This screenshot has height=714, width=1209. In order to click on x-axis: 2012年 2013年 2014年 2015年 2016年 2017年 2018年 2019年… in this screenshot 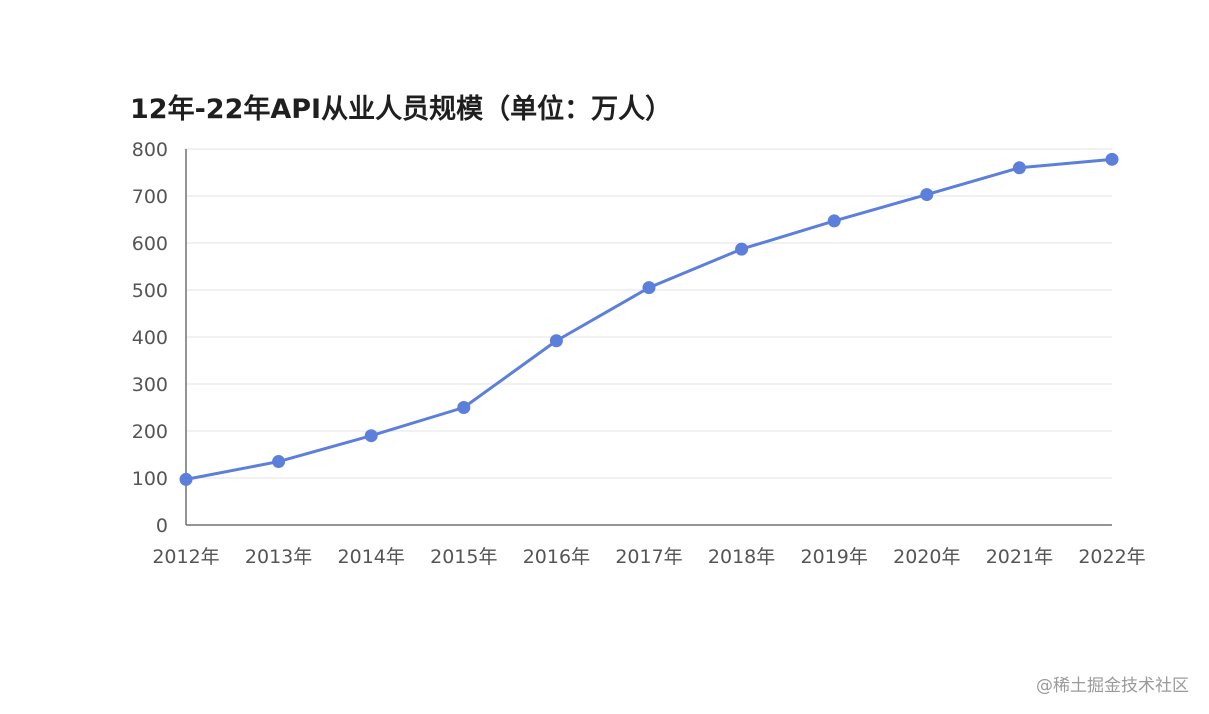, I will do `click(649, 546)`.